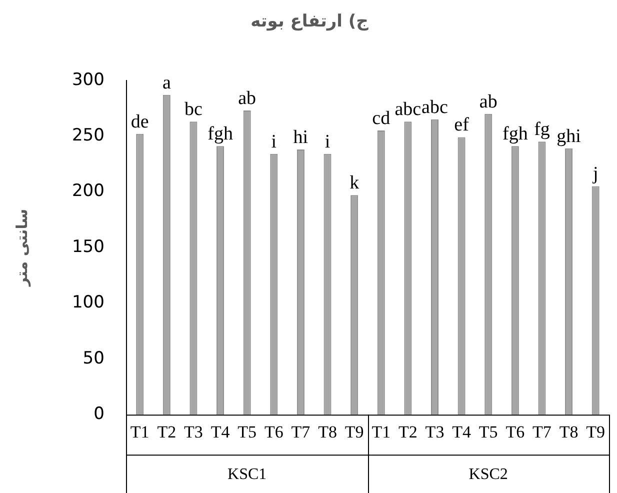  What do you see at coordinates (568, 136) in the screenshot?
I see `data-label: ghi` at bounding box center [568, 136].